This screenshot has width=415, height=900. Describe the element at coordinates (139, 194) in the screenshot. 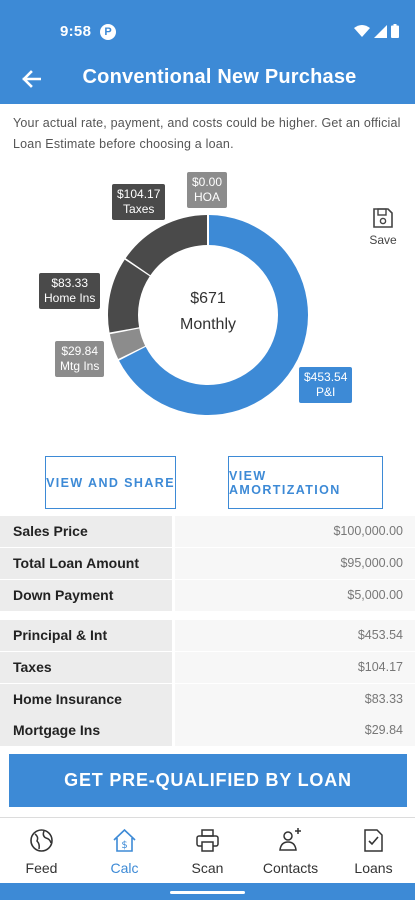

I see `slice-amount: $104.17` at that location.